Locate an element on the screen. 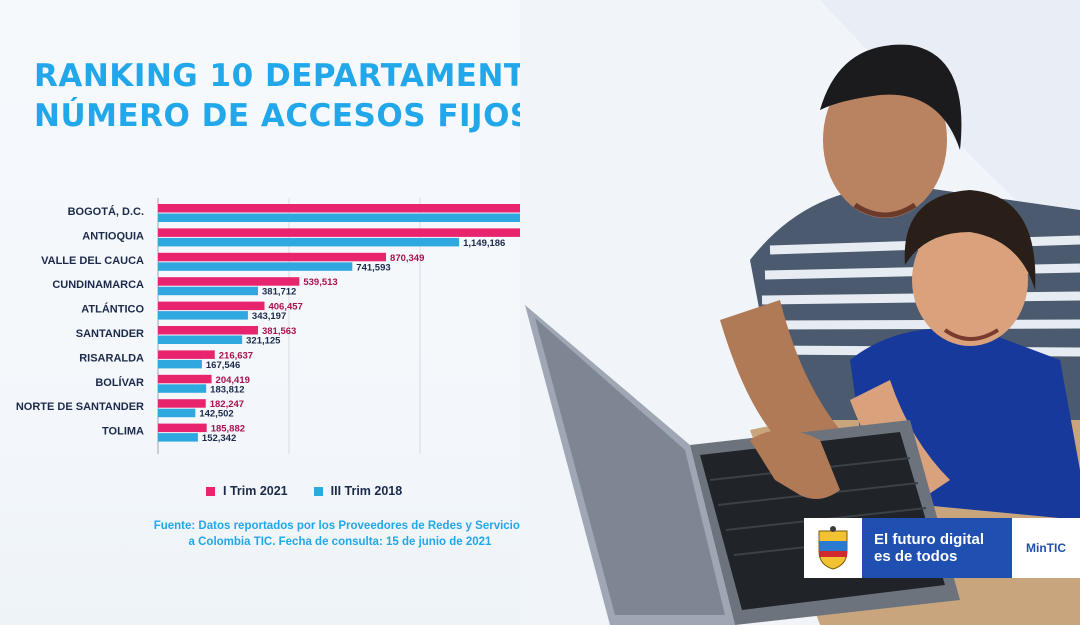 Image resolution: width=1080 pixels, height=625 pixels. category-label: ATLÁNTICO is located at coordinates (112, 309).